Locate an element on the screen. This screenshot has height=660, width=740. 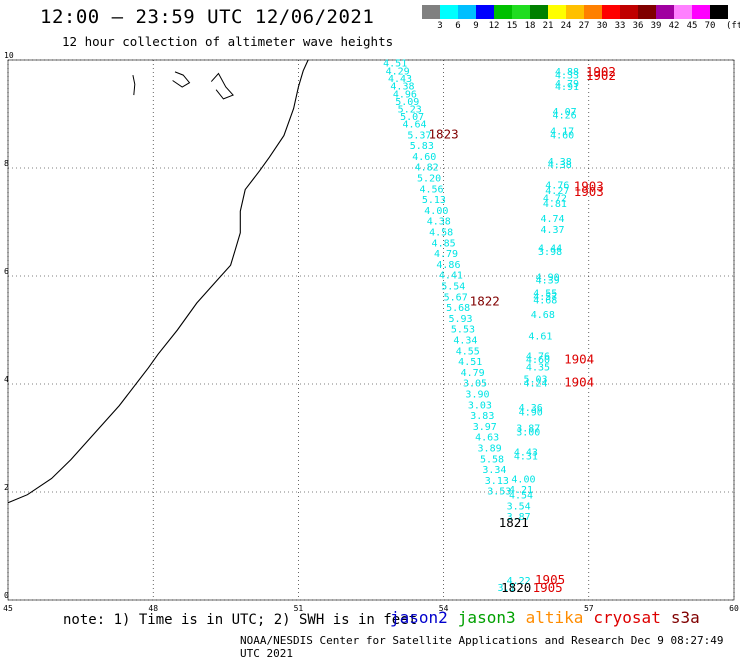
orbit-number: 1821 is located at coordinates (514, 522).